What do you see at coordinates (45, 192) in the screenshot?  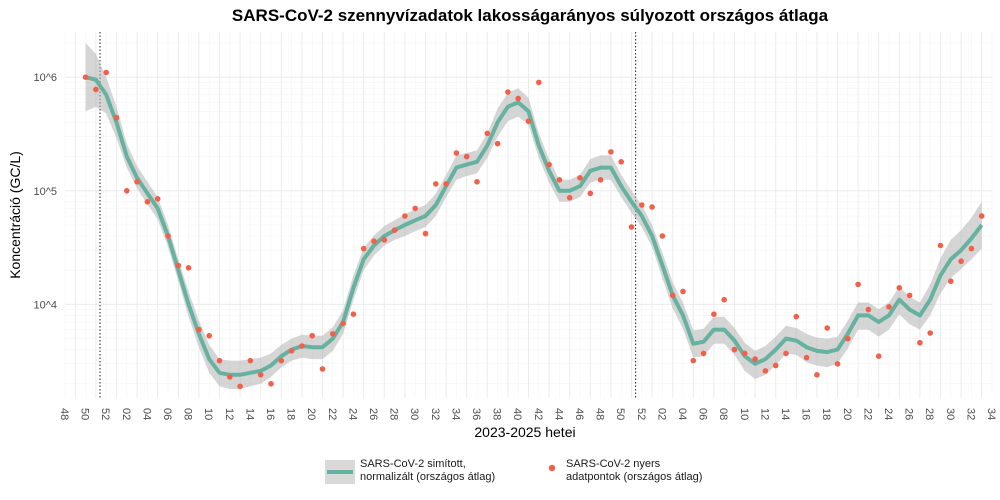 I see `y-tick-label: 10^5` at bounding box center [45, 192].